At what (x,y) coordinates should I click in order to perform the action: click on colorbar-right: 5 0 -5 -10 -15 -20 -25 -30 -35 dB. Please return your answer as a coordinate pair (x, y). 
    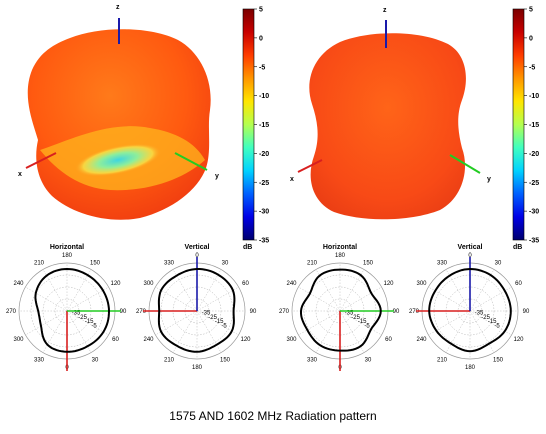
    Looking at the image, I should click on (525, 129).